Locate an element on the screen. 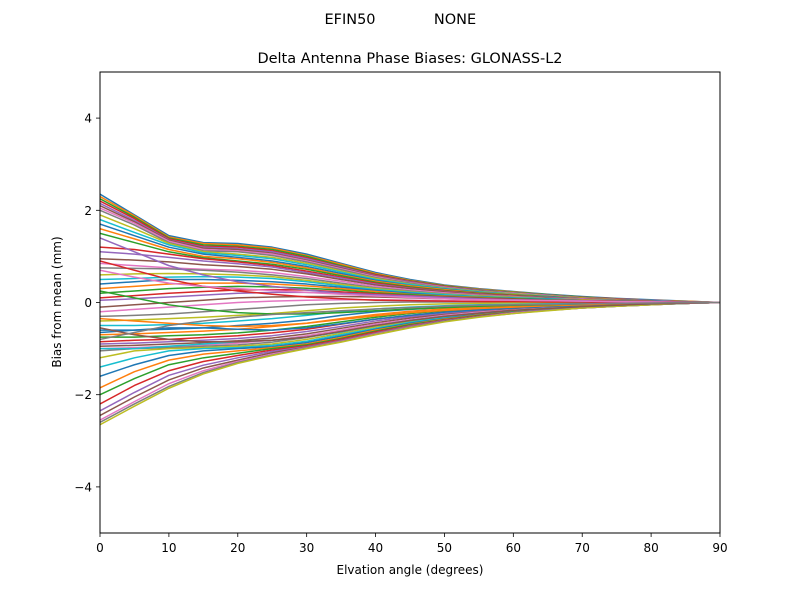 The width and height of the screenshot is (800, 600). suptitle-left: EFIN50 is located at coordinates (349, 20).